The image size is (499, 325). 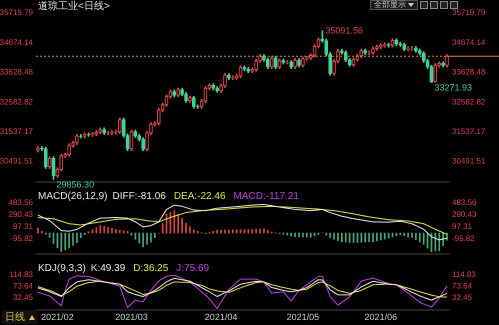 What do you see at coordinates (221, 317) in the screenshot?
I see `x-tick-label: 2021/04` at bounding box center [221, 317].